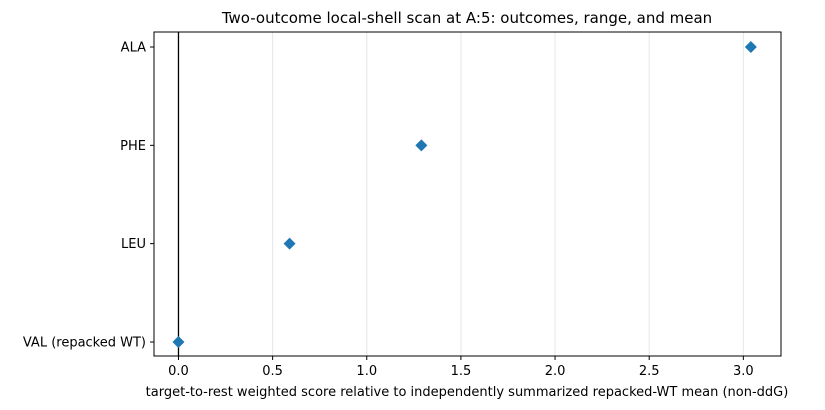 This screenshot has height=410, width=825. What do you see at coordinates (88, 196) in the screenshot?
I see `y-axis-ticks: ALA PHE LEU VAL (repacked WT)` at bounding box center [88, 196].